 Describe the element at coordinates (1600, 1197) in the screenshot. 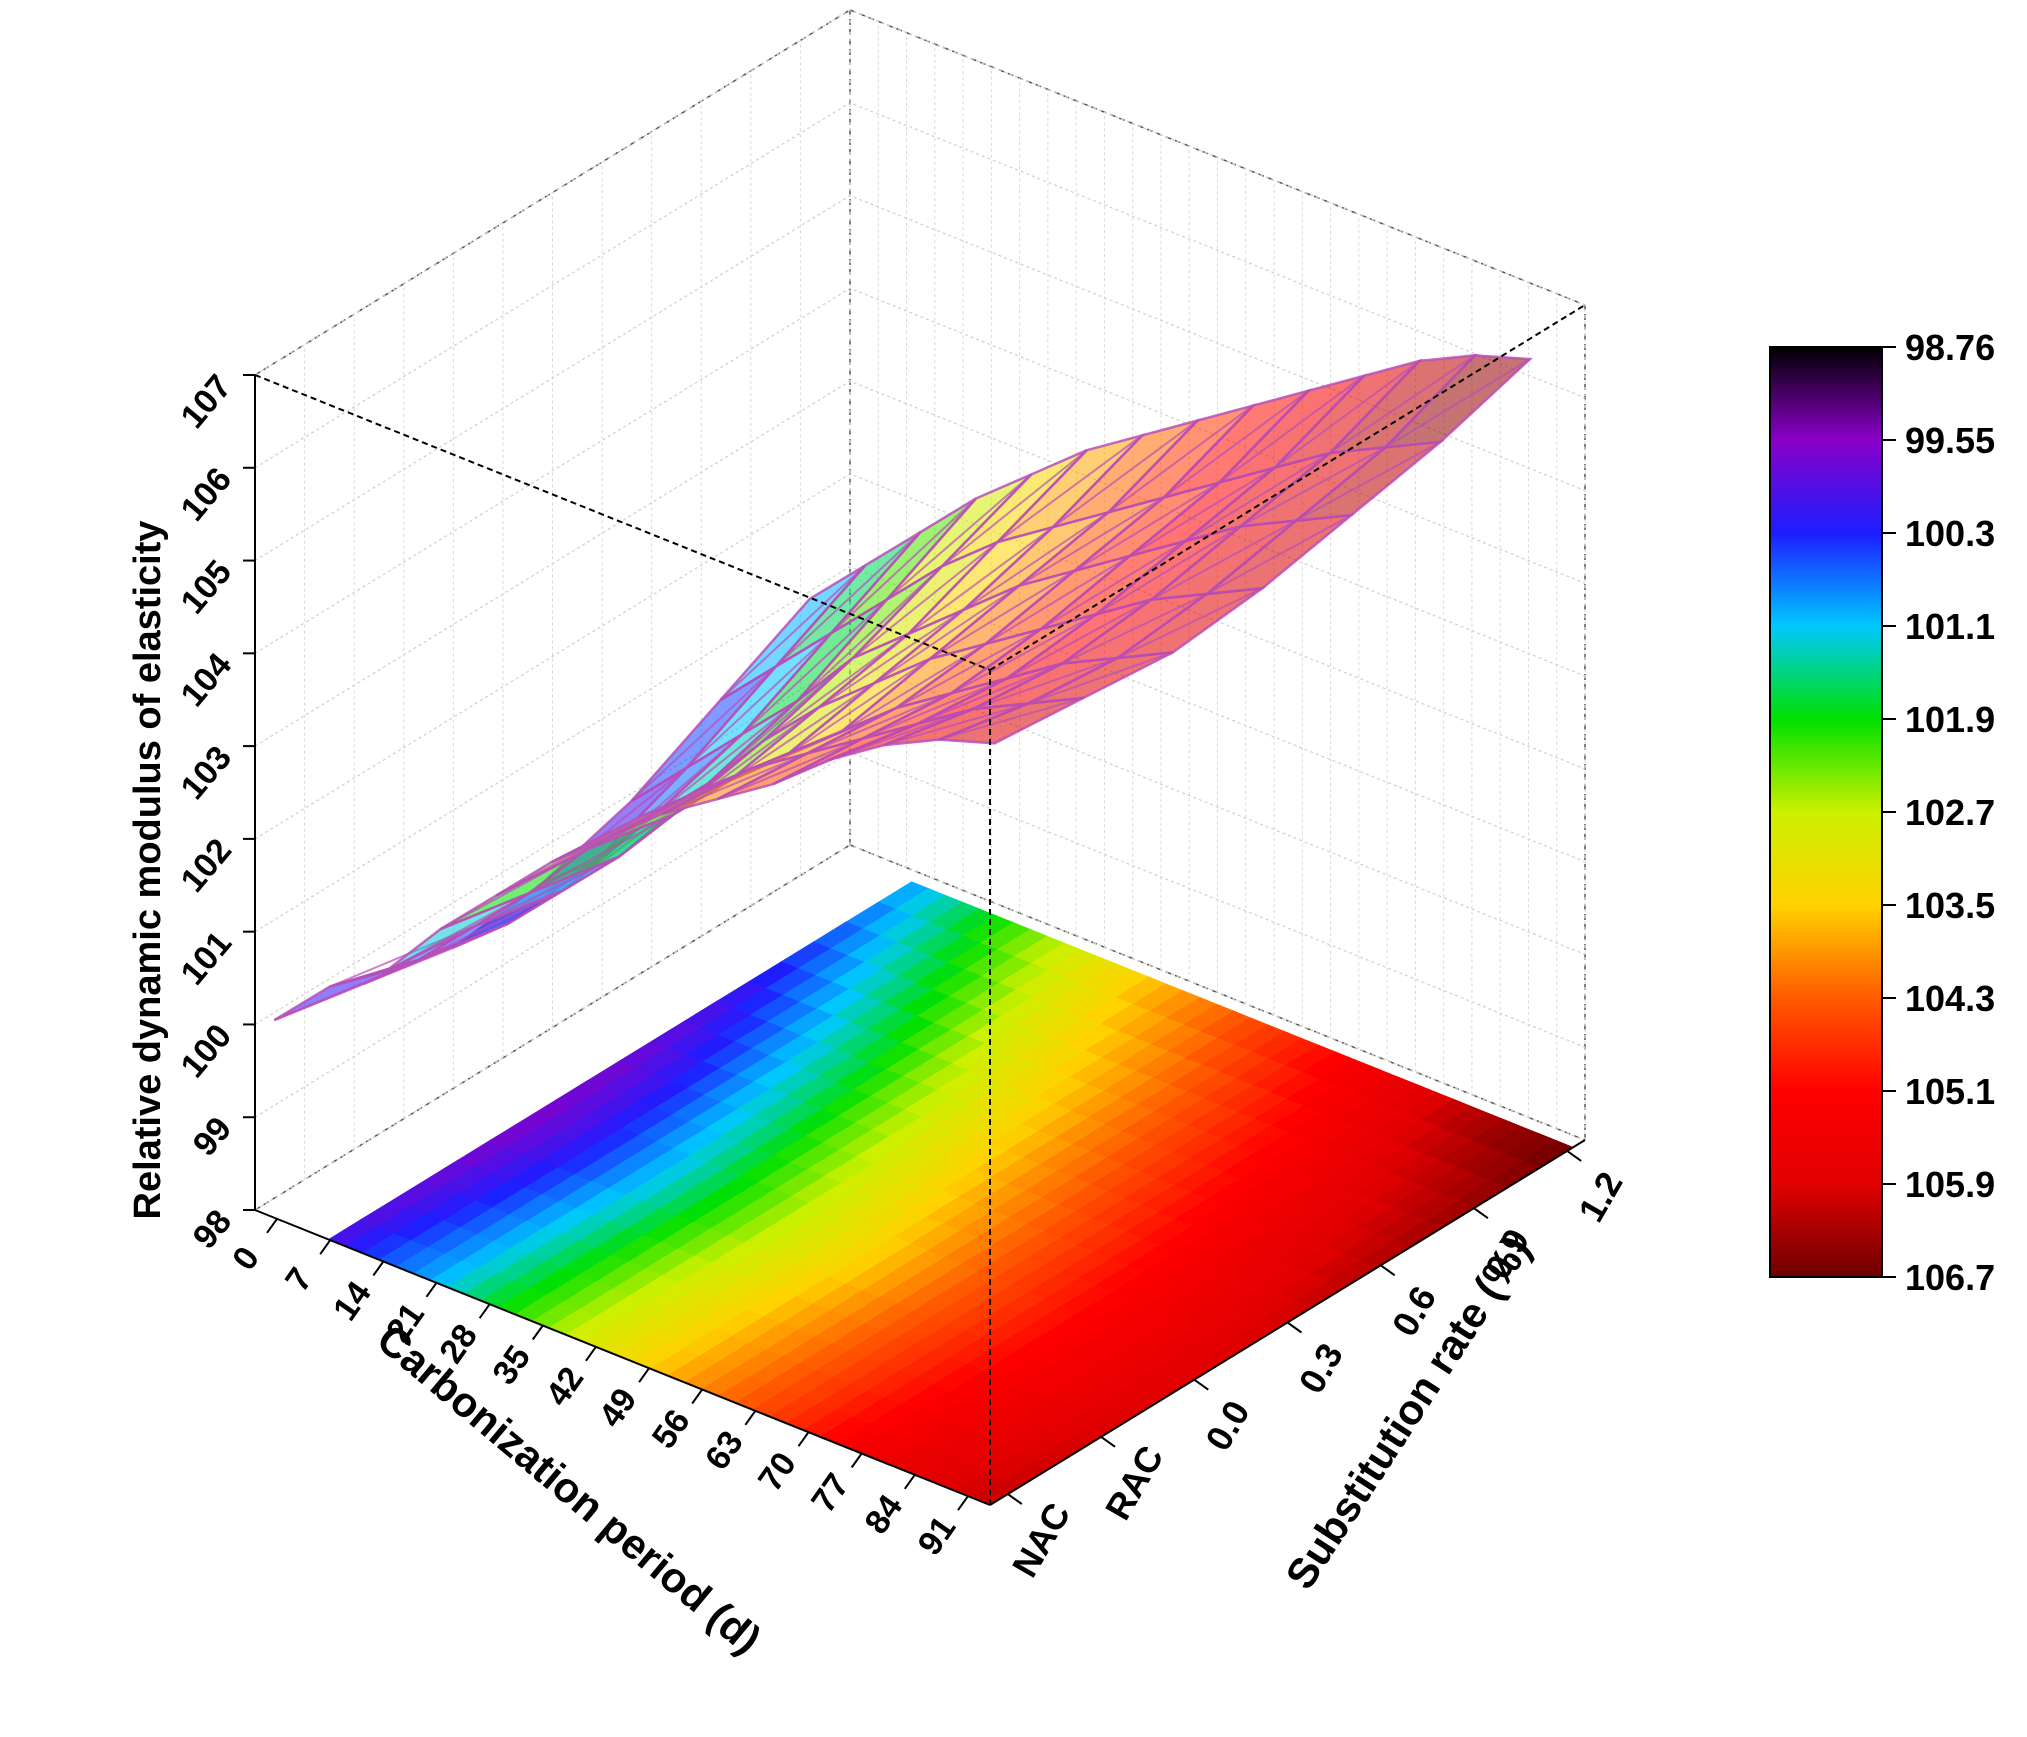

I see `y-tick-label: 1.2` at that location.